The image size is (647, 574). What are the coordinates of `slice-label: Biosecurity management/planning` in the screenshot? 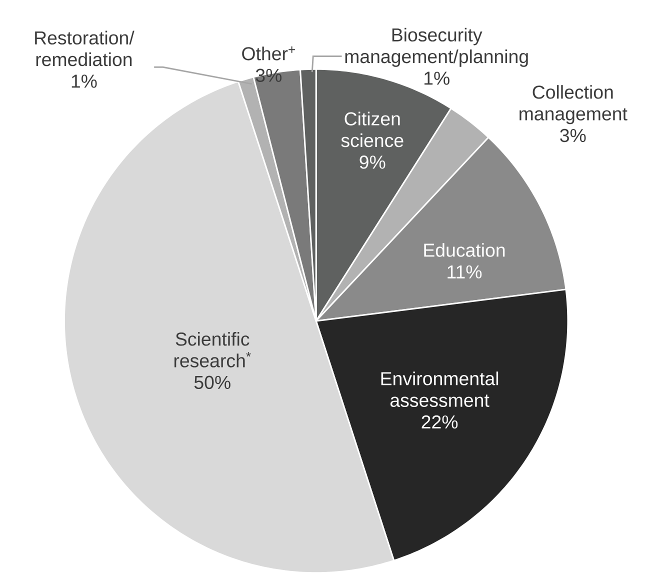 It's located at (436, 48).